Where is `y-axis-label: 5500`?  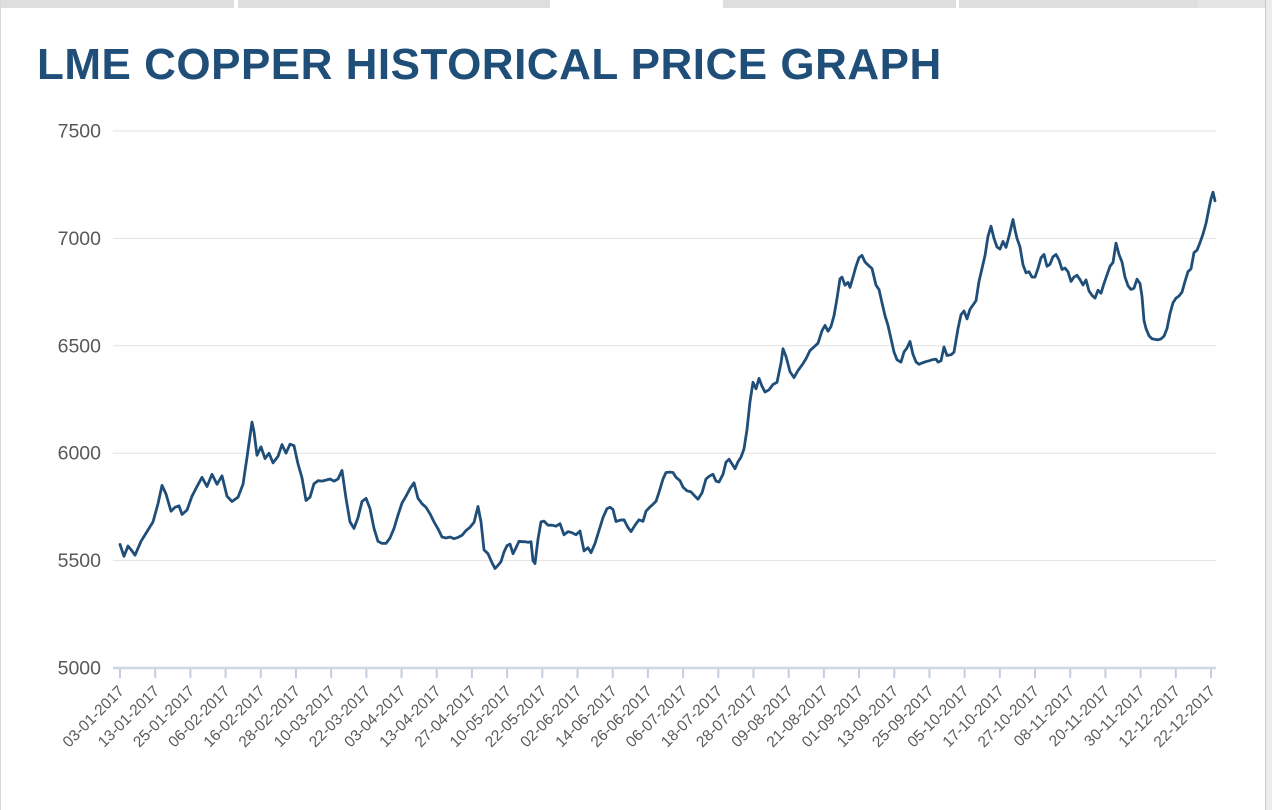 y-axis-label: 5500 is located at coordinates (80, 561).